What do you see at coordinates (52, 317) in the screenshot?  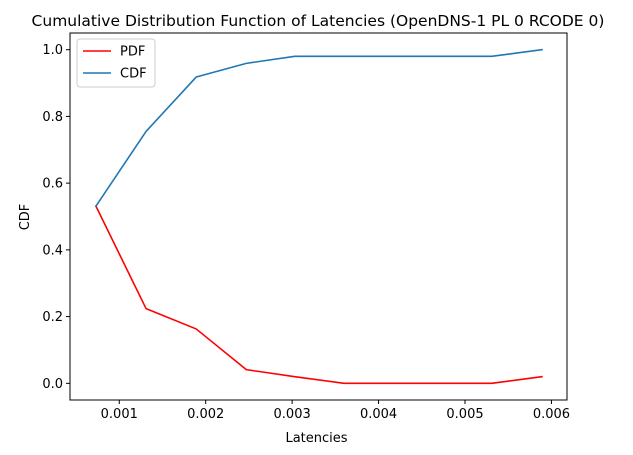 I see `y-tick-label: 0.2` at bounding box center [52, 317].